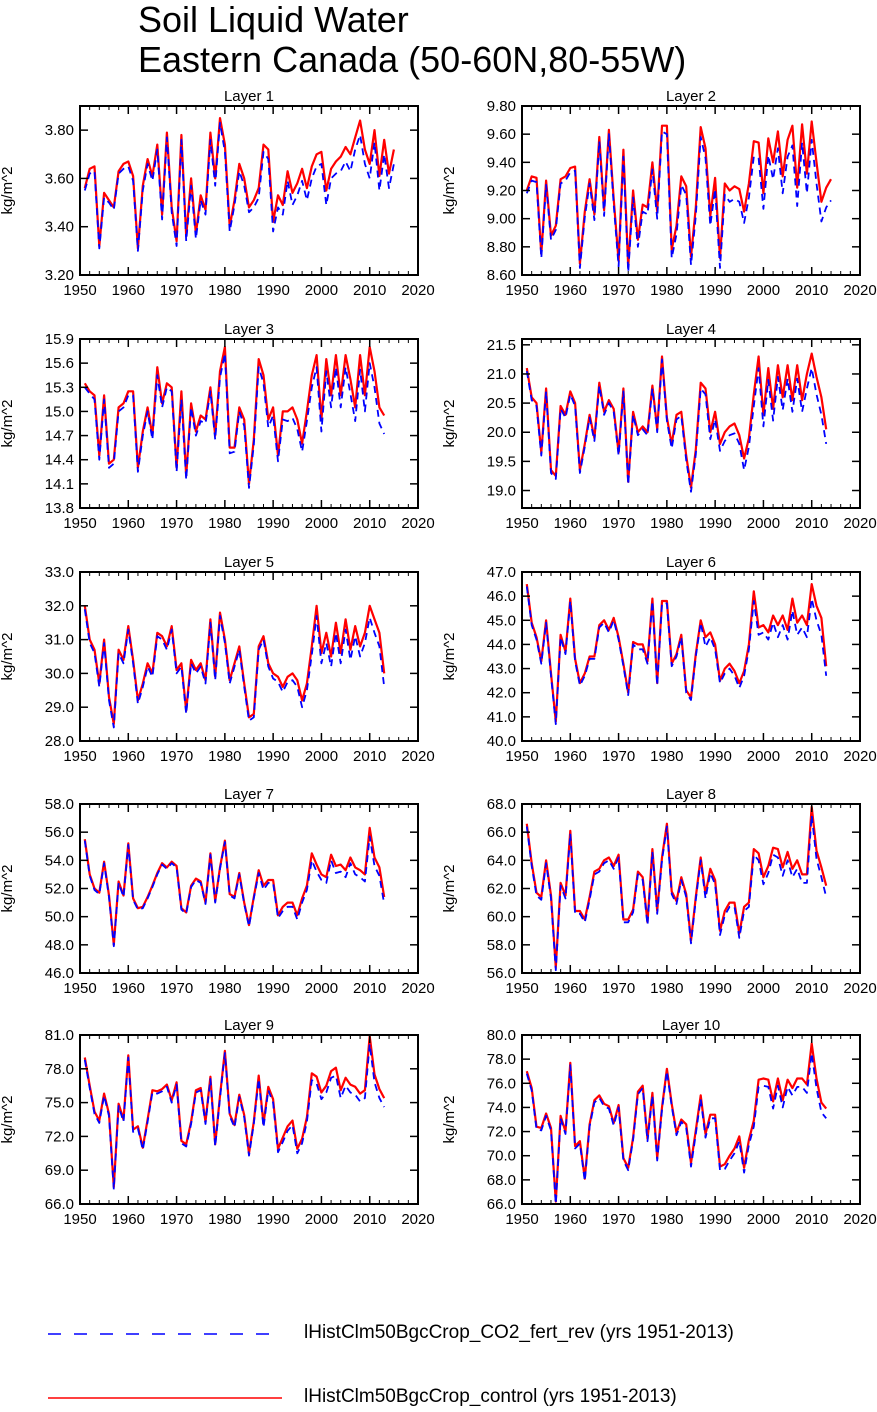 This screenshot has height=1412, width=877. I want to click on chart-title: Layer 5, so click(249, 562).